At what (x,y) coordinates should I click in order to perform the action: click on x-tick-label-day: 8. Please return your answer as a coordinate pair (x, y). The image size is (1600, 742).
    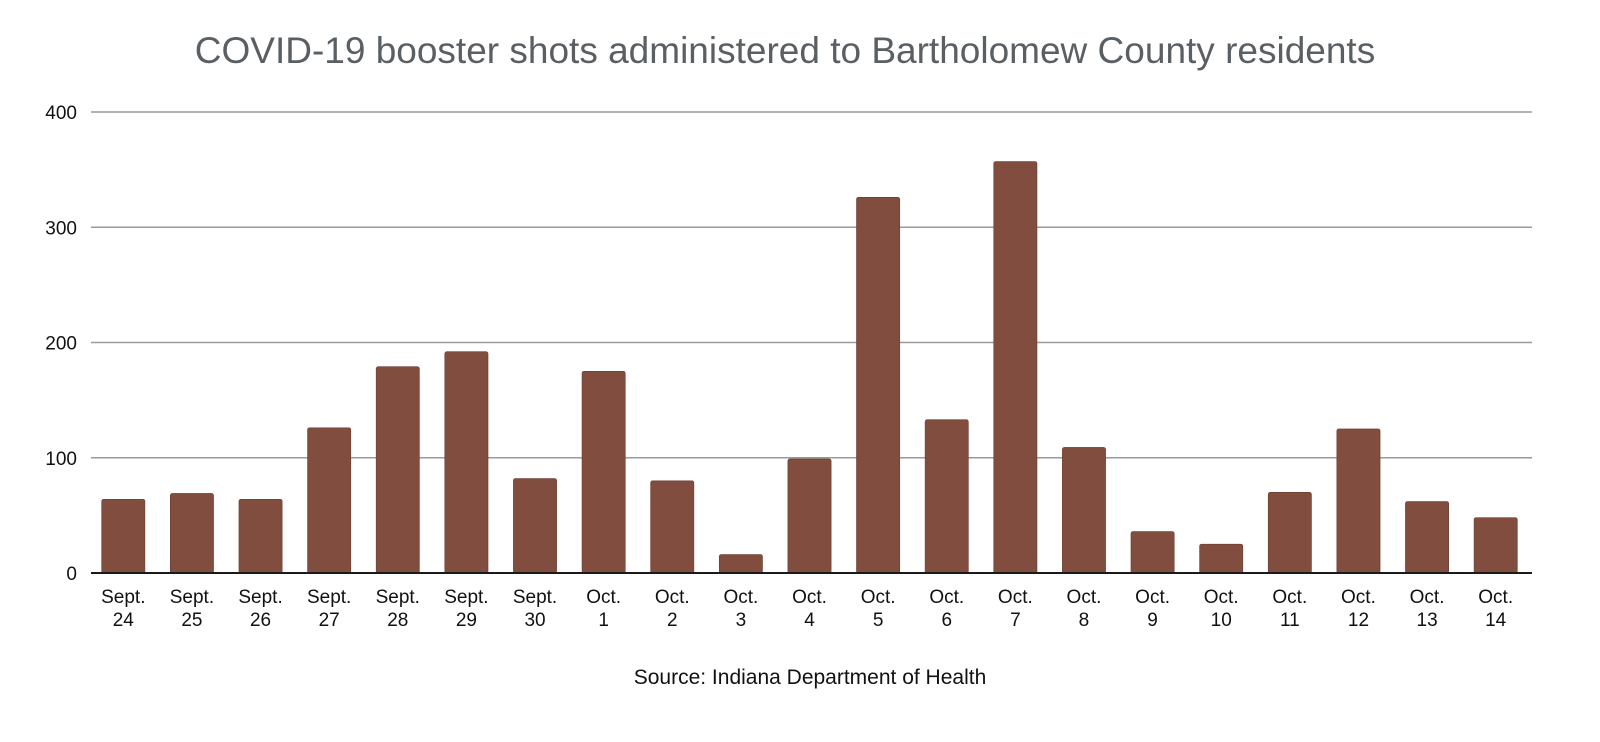
    Looking at the image, I should click on (1084, 620).